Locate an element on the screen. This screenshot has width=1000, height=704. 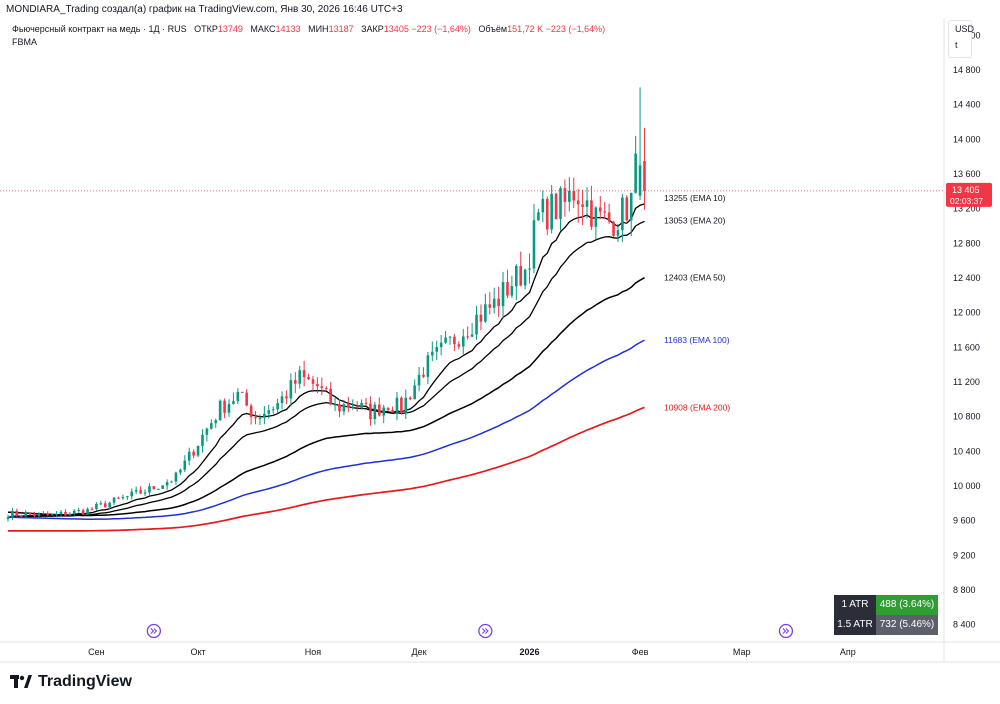
atr-row-2-label: 1.5 ATR is located at coordinates (855, 625).